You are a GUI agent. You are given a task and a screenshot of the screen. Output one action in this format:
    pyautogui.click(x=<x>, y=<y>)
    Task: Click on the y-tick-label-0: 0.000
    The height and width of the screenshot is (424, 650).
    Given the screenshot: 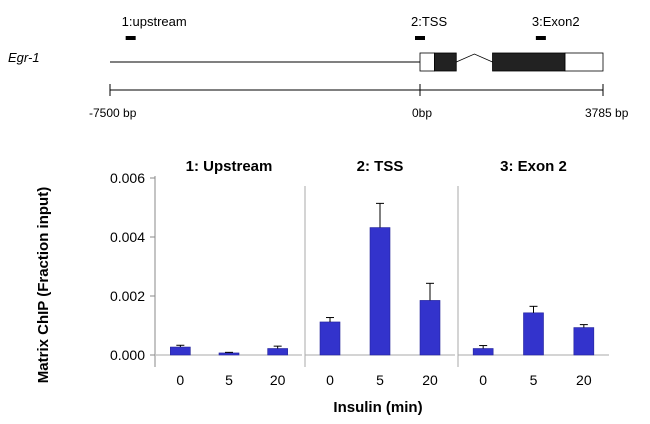 What is the action you would take?
    pyautogui.click(x=127, y=355)
    